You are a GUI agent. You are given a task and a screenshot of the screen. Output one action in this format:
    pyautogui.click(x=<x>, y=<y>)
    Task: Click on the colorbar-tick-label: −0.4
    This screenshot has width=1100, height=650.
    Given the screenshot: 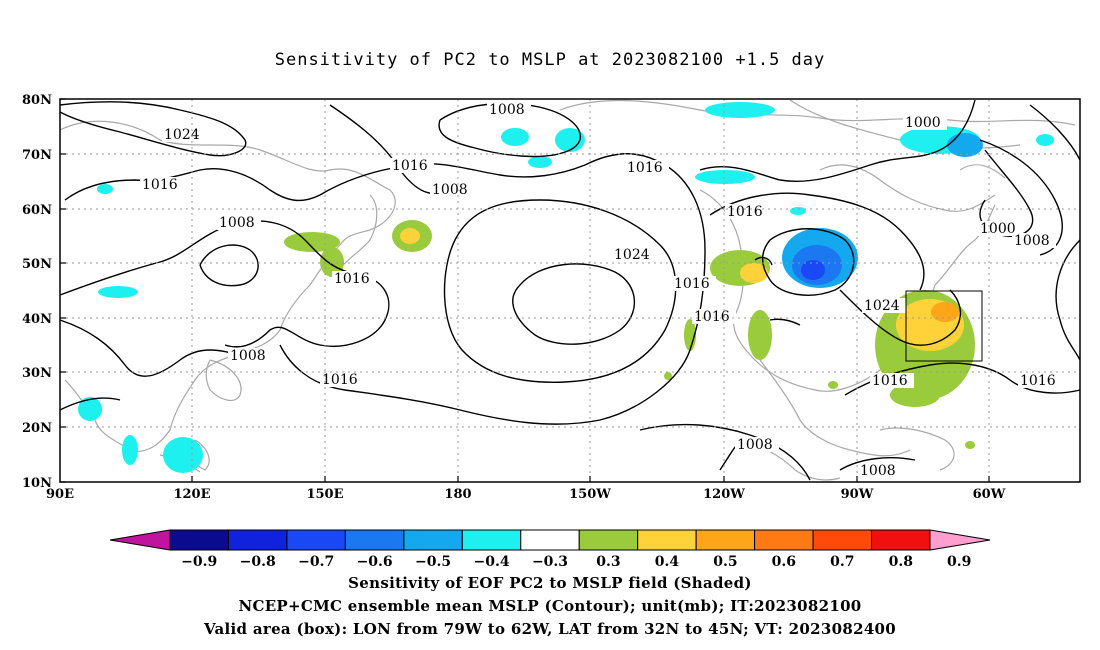 What is the action you would take?
    pyautogui.click(x=491, y=562)
    